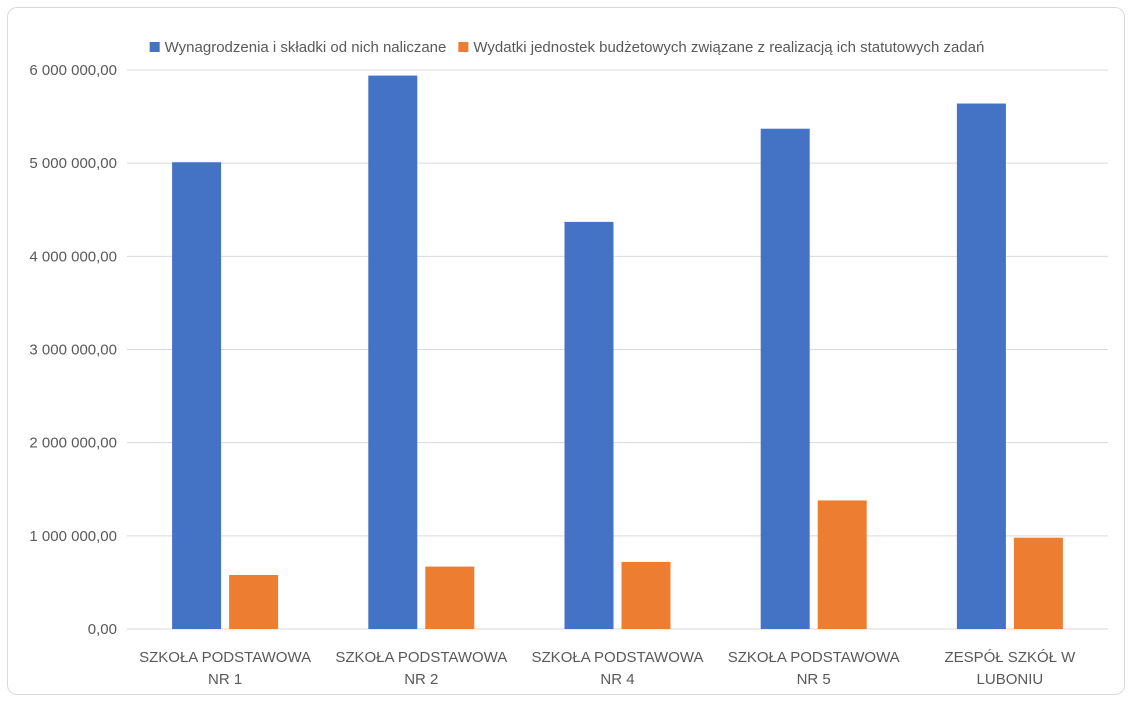 Image resolution: width=1134 pixels, height=704 pixels. What do you see at coordinates (73, 443) in the screenshot?
I see `y-tick-label-2: 2 000 000,00` at bounding box center [73, 443].